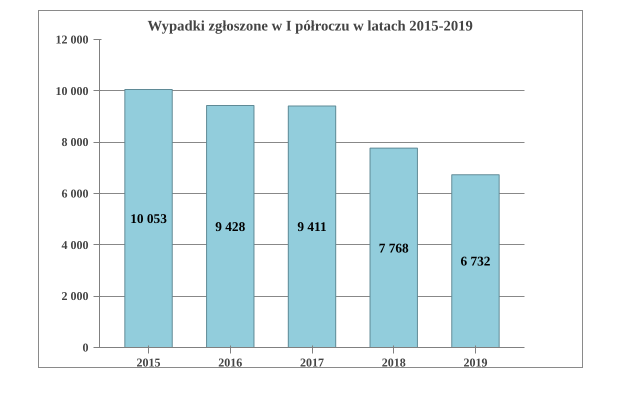  I want to click on x-tick-label: 2016, so click(230, 363).